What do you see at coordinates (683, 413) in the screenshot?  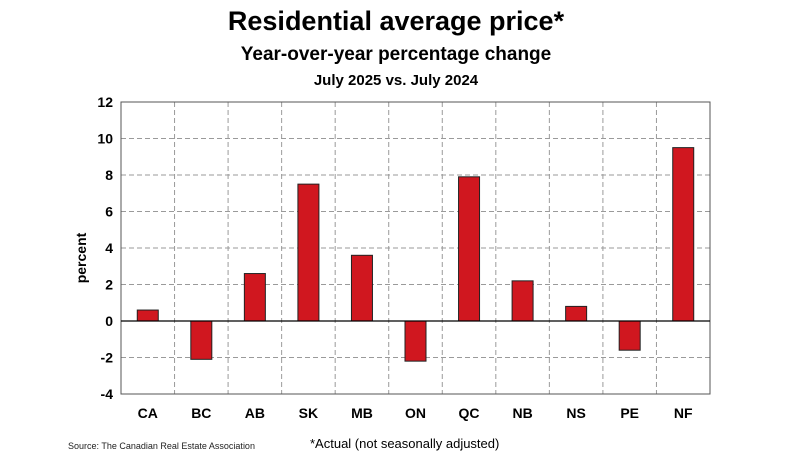 I see `x-tick-label: NF` at bounding box center [683, 413].